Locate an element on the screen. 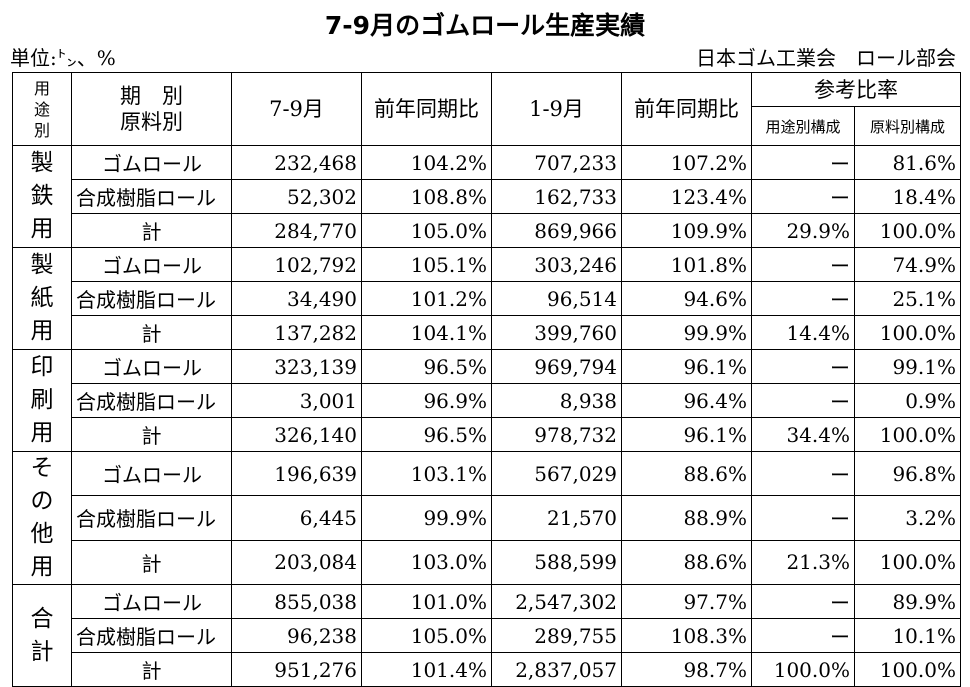 This screenshot has width=970, height=687. header-yoto-kosei: 用途別構成 is located at coordinates (803, 126).